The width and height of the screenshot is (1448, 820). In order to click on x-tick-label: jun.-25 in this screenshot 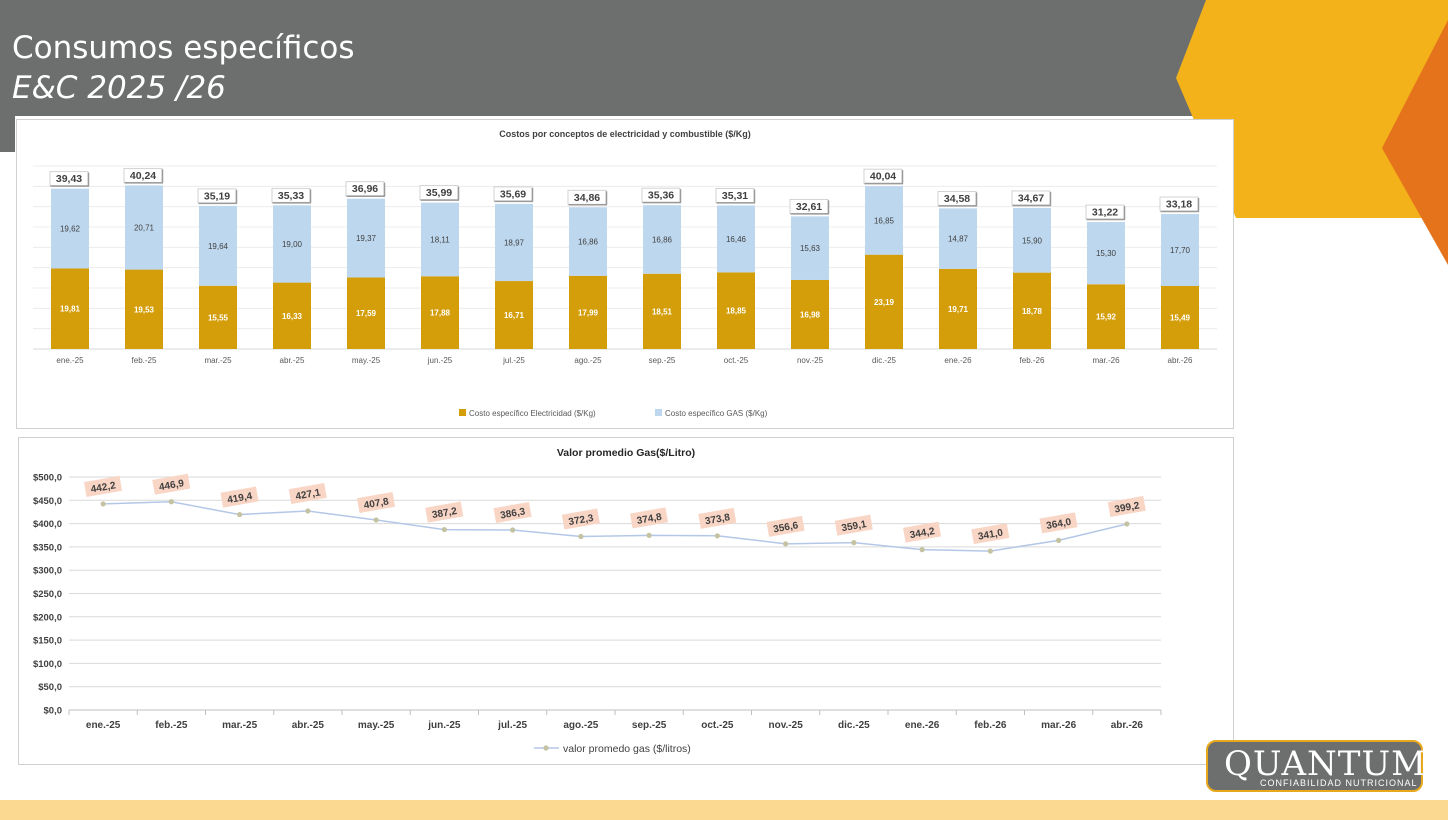, I will do `click(440, 360)`.